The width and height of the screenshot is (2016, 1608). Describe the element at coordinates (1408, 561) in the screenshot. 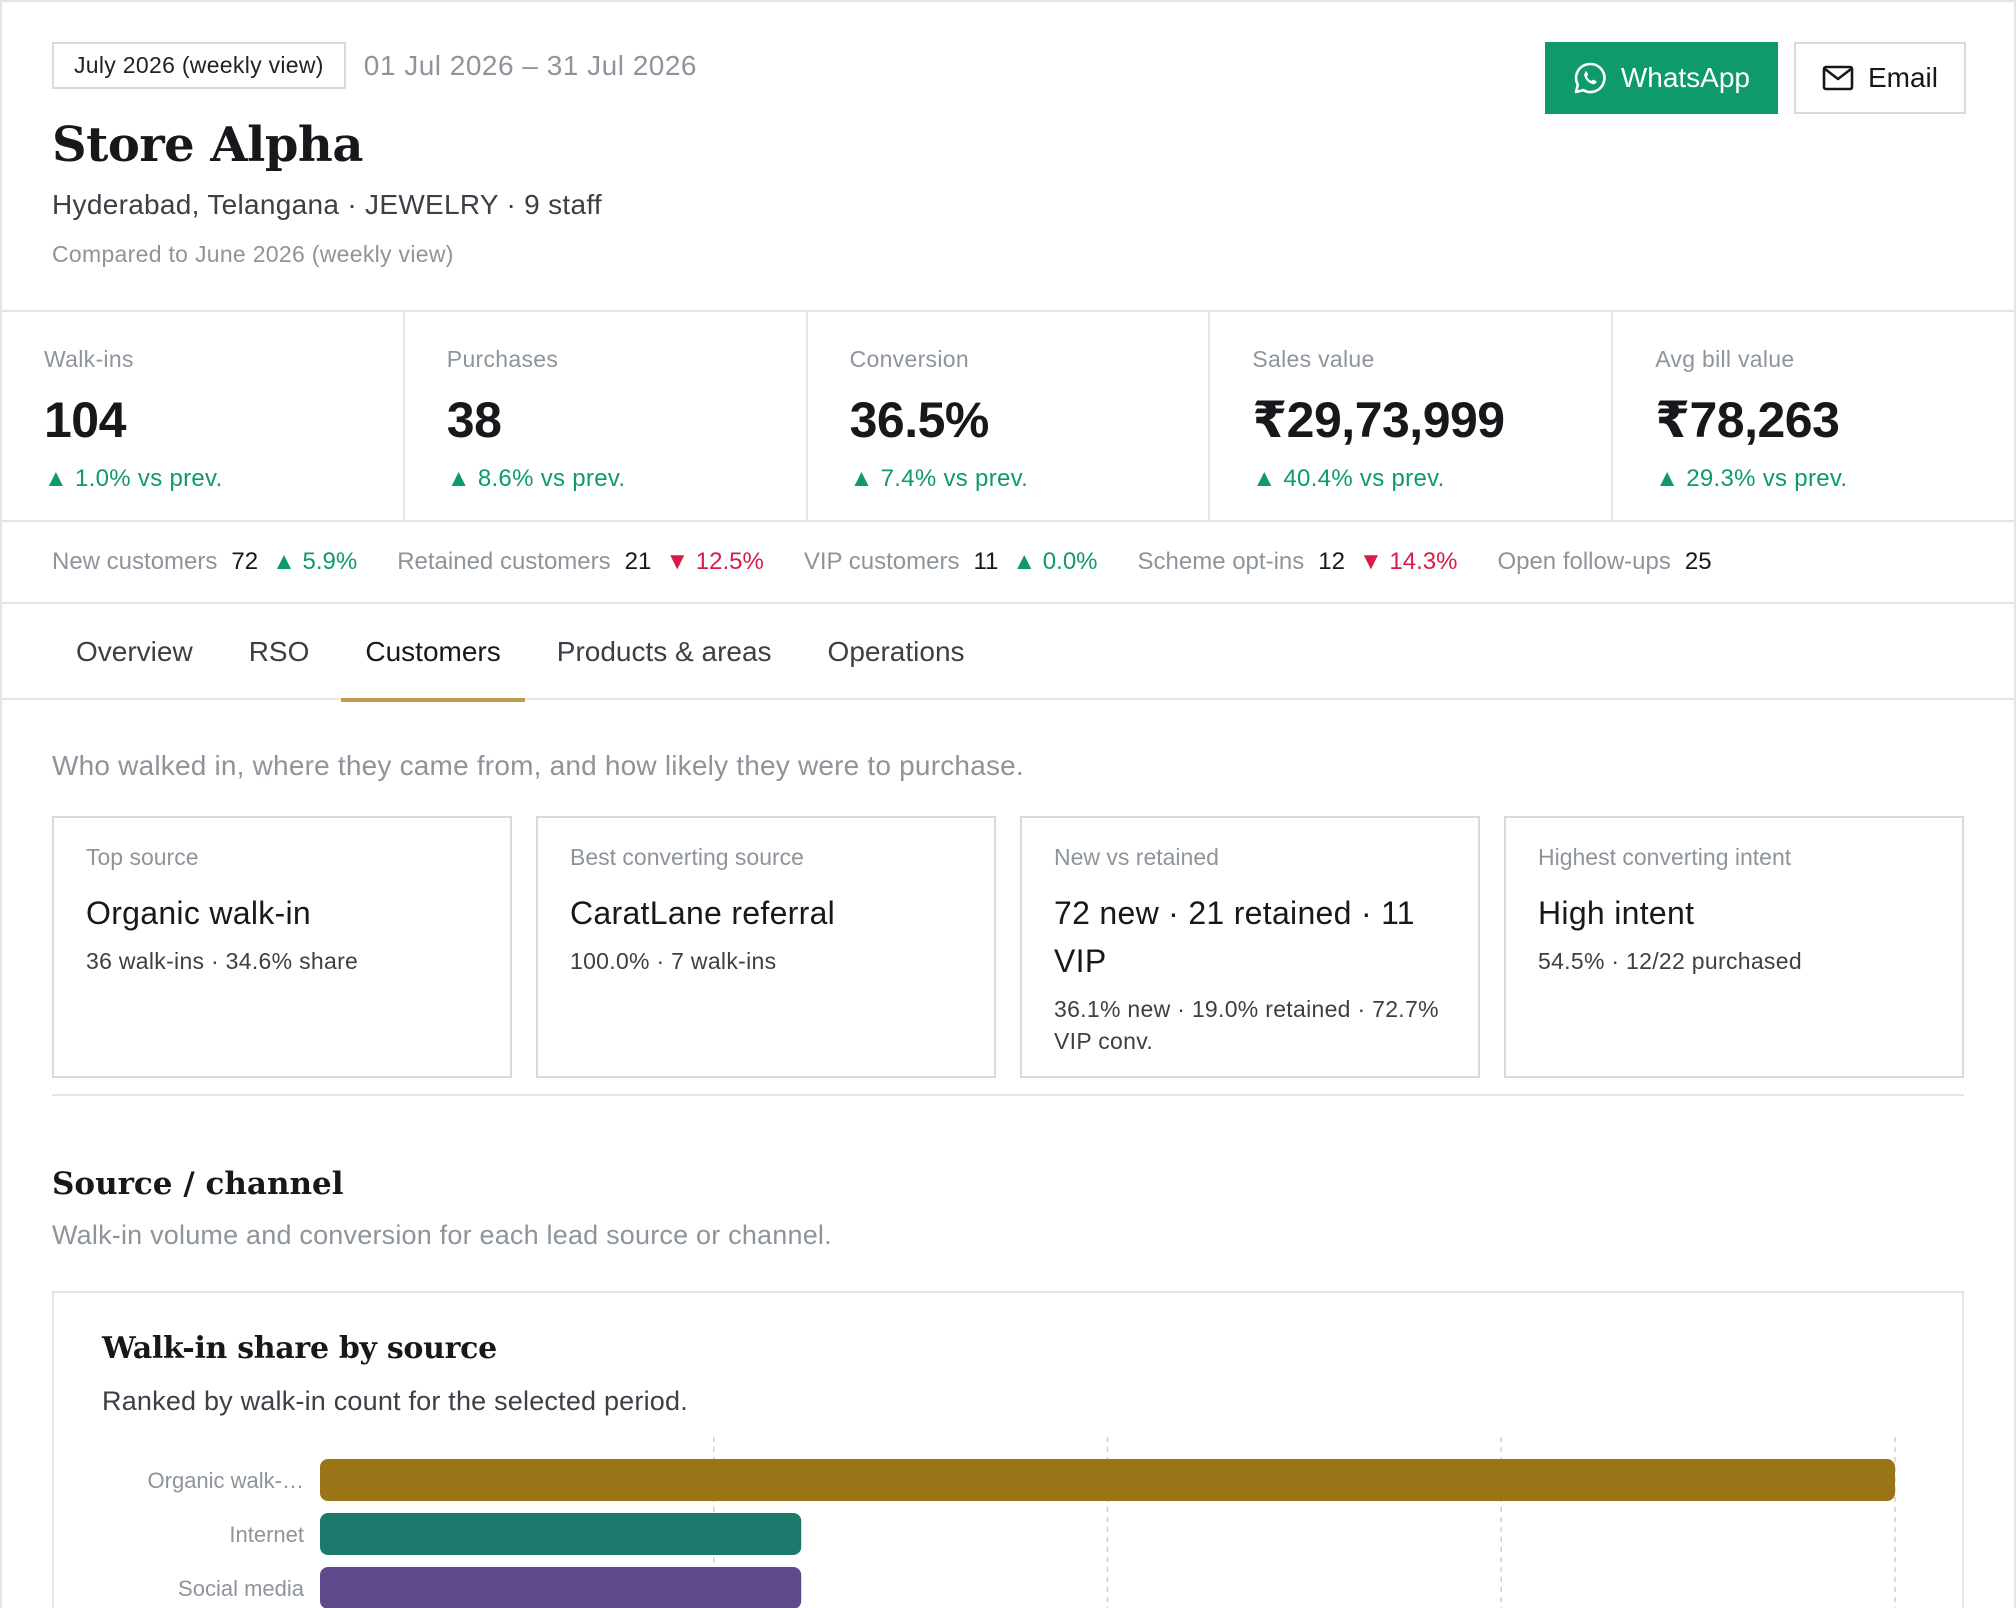

I see `stat-delta: ▼ 14.3%` at that location.